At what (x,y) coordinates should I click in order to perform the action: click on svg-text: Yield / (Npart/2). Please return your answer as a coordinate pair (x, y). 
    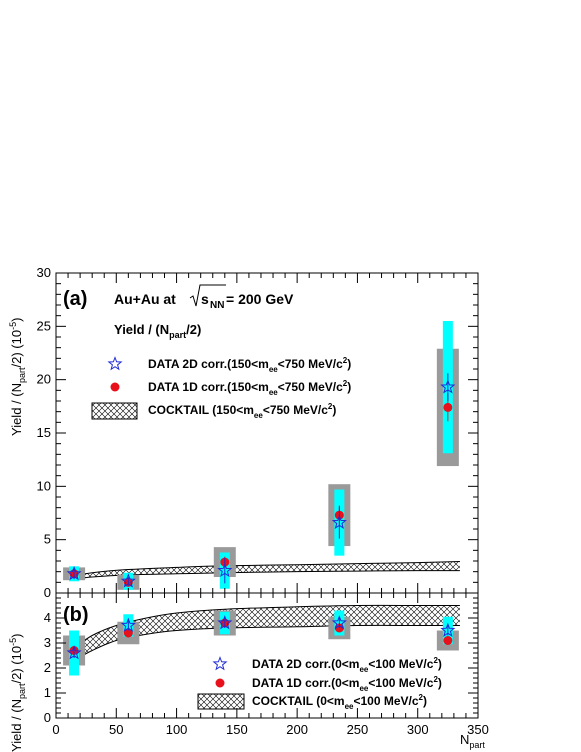
    Looking at the image, I should click on (157, 331).